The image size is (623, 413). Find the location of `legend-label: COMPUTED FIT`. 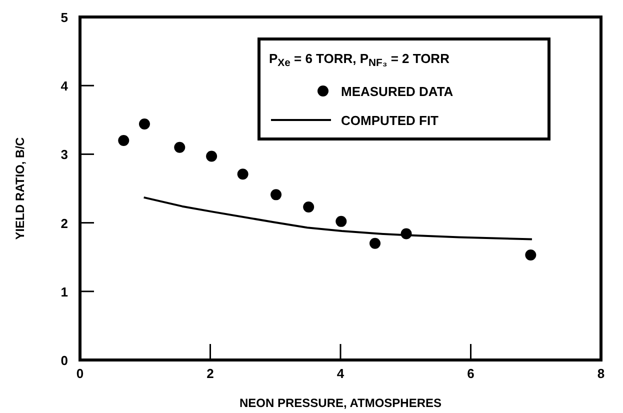

legend-label: COMPUTED FIT is located at coordinates (390, 120).